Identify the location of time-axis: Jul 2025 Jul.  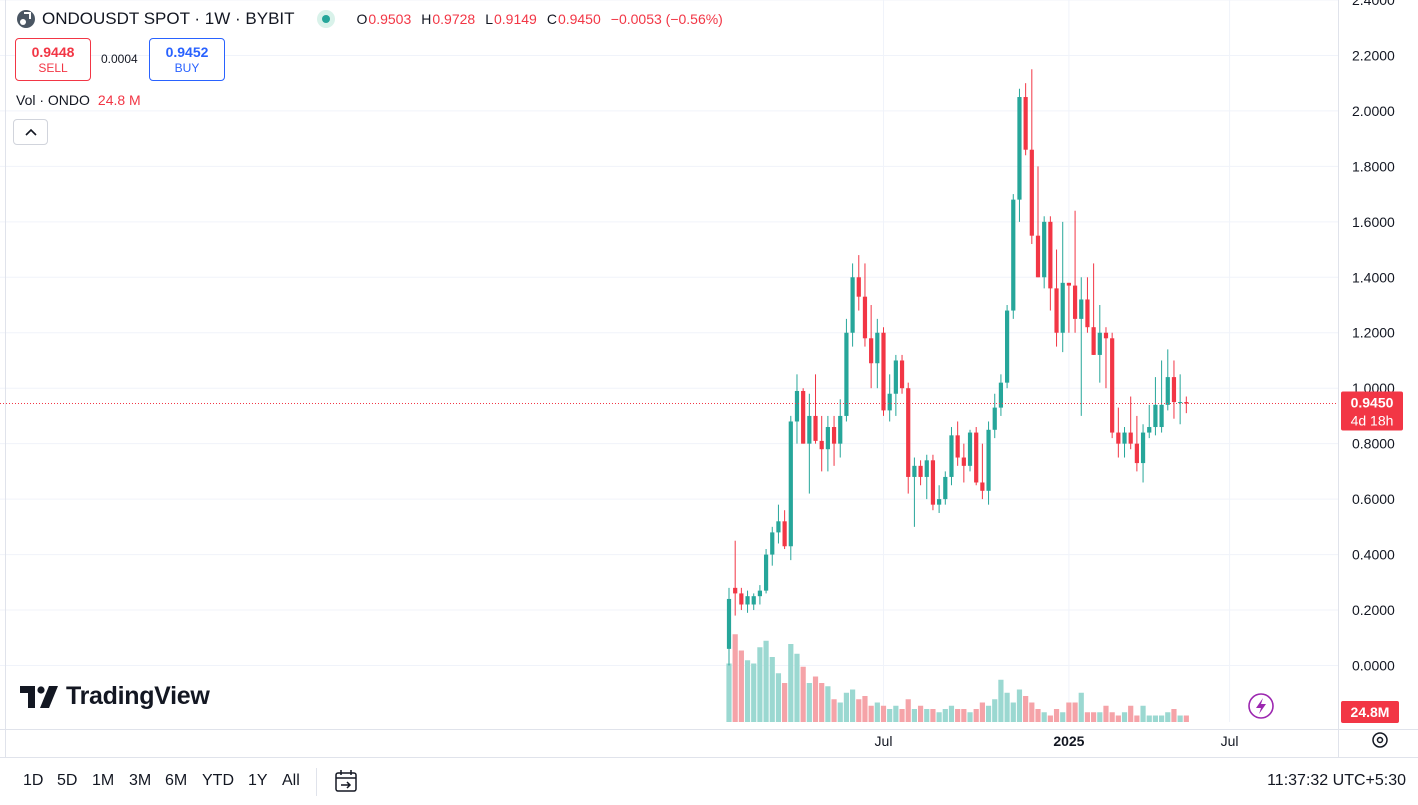
(1057, 741).